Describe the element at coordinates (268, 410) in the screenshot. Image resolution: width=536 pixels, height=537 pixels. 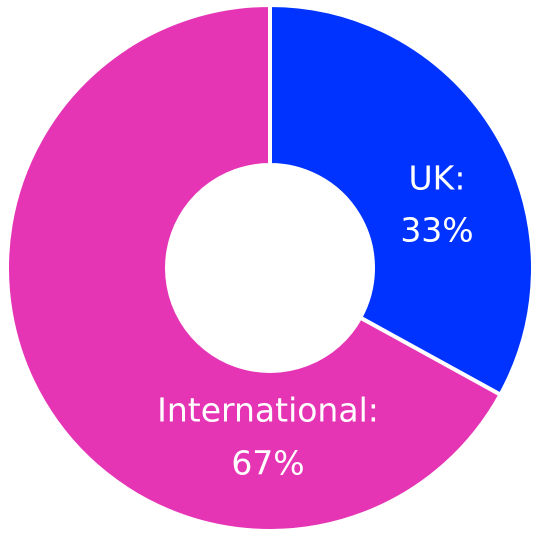
I see `slice-category-label: International:` at that location.